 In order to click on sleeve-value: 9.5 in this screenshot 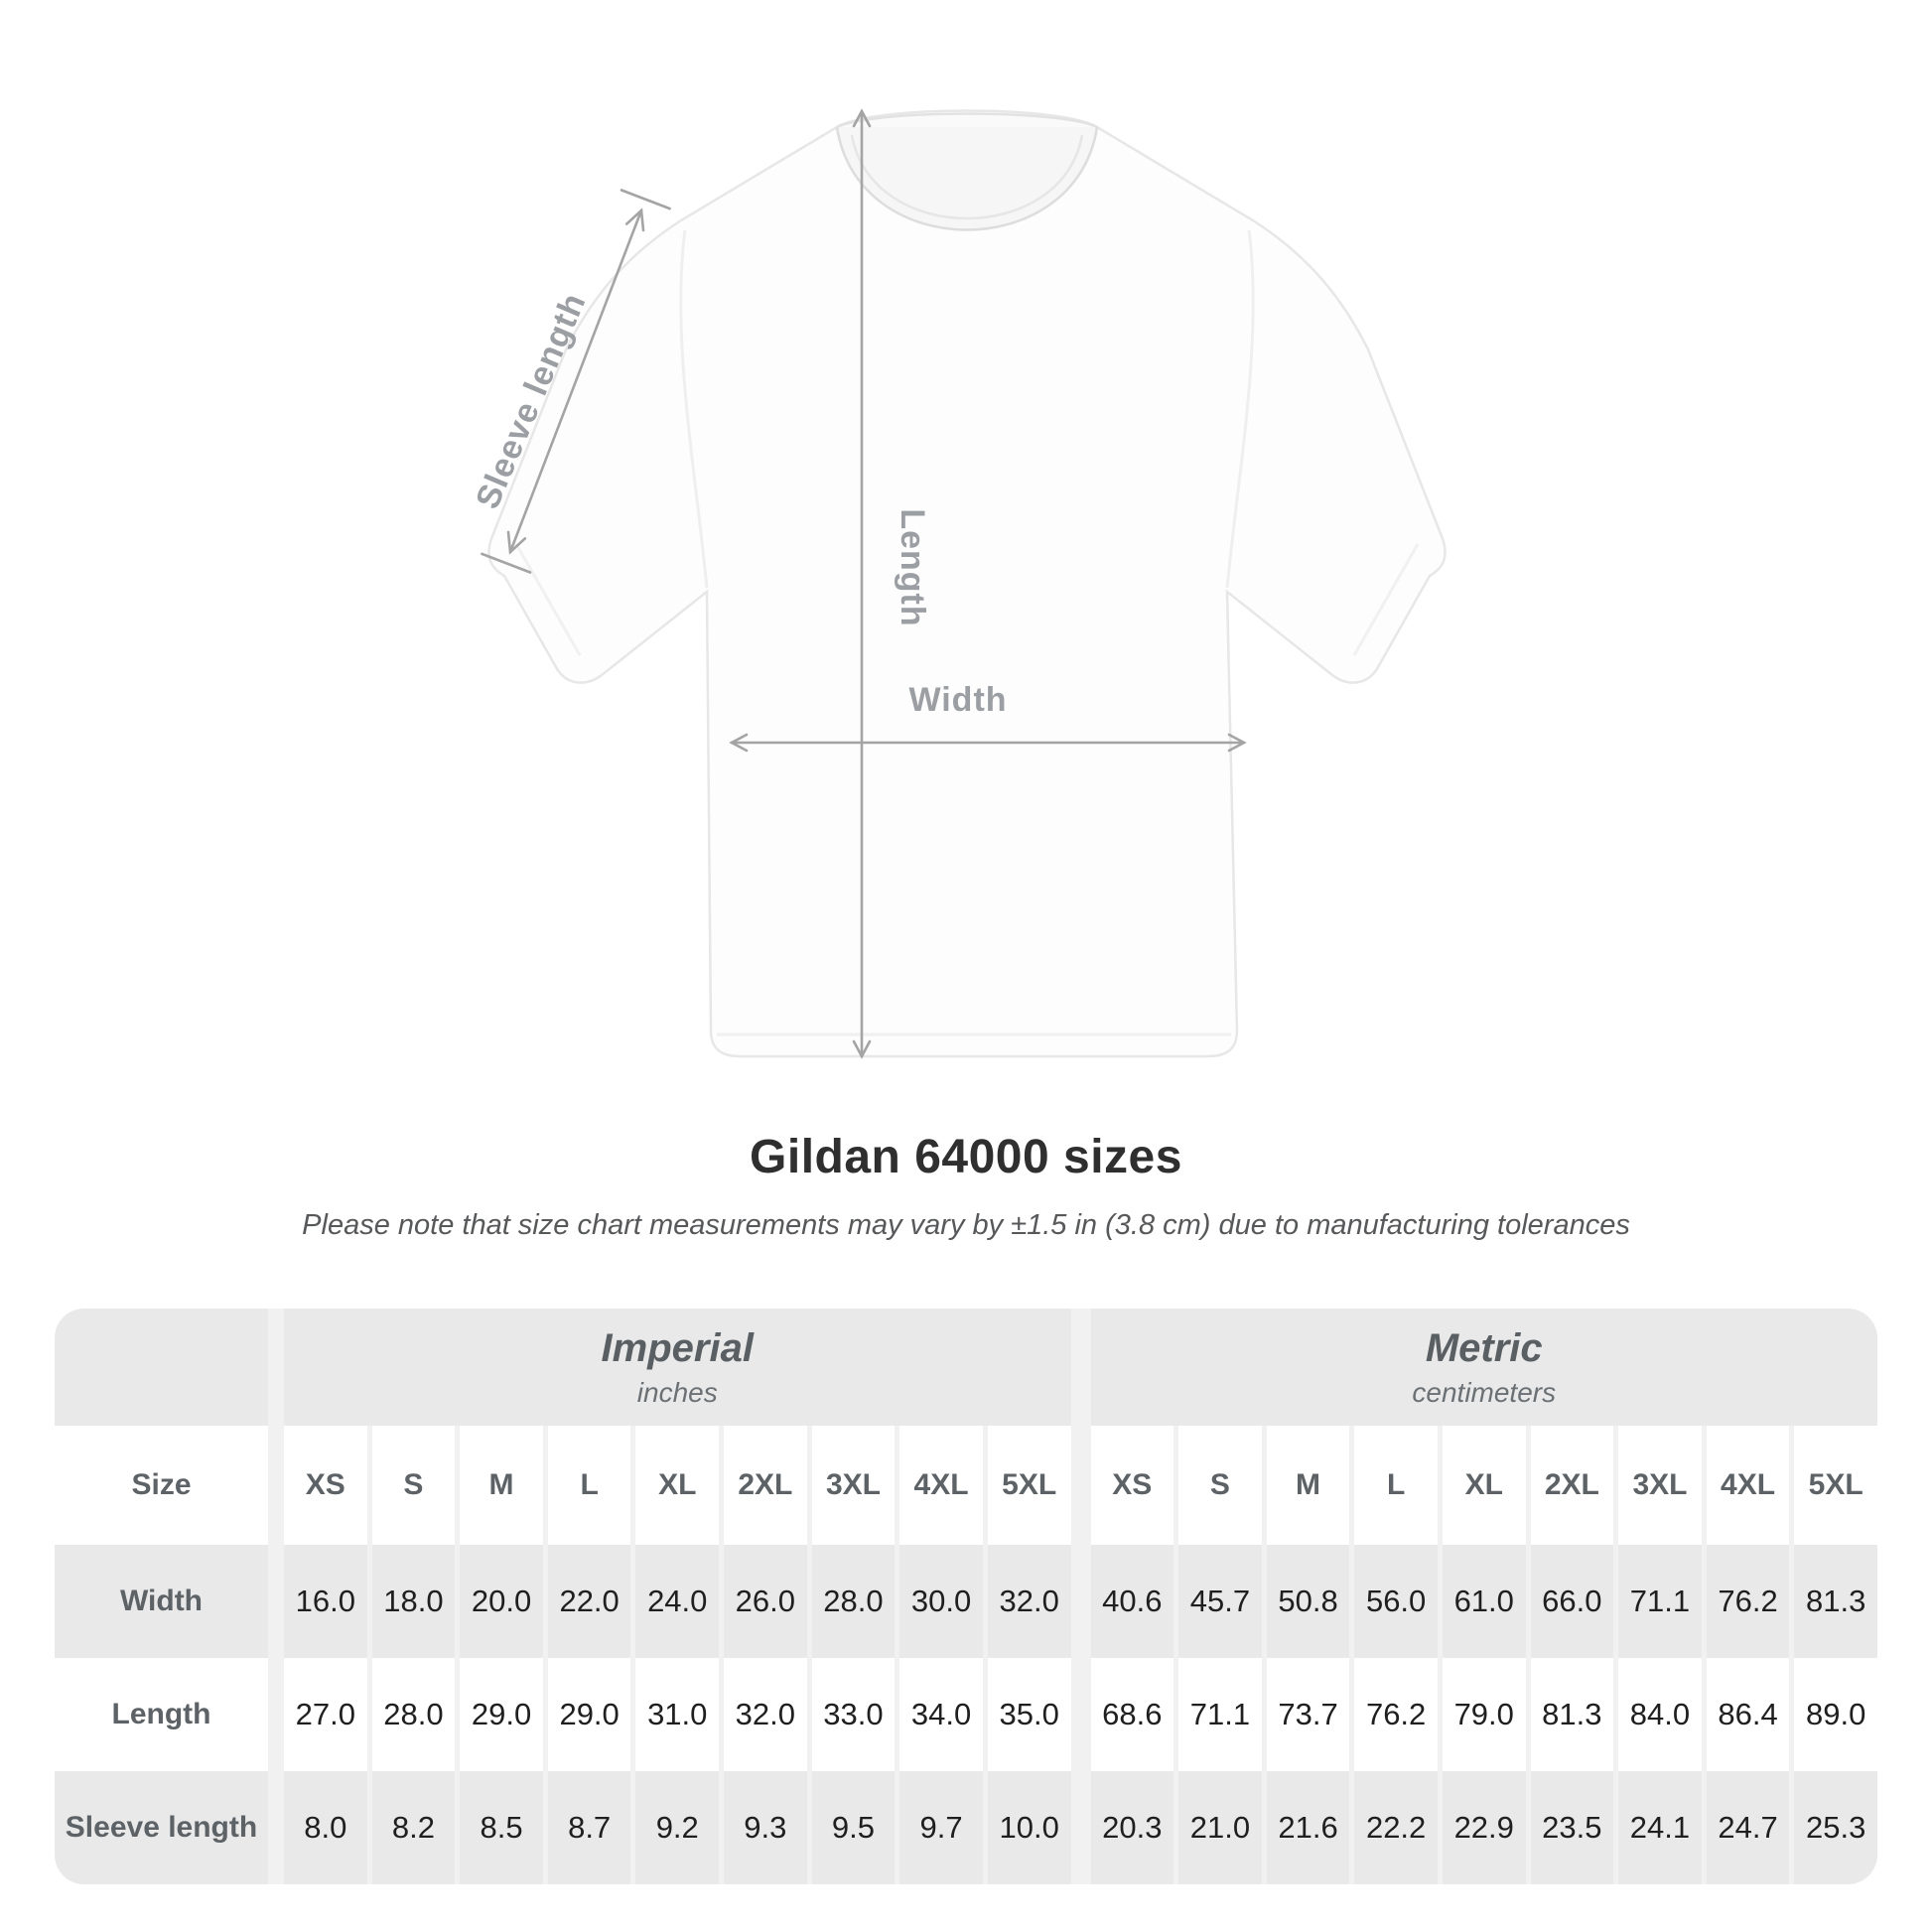, I will do `click(853, 1828)`.